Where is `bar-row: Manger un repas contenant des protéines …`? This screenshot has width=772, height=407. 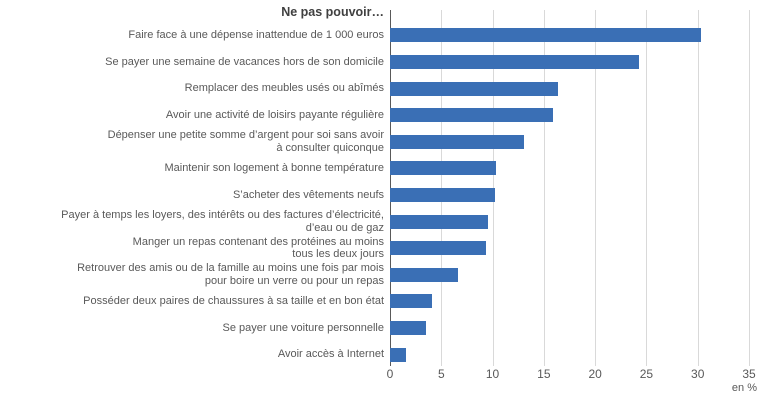
bar-row: Manger un repas contenant des protéines … is located at coordinates (386, 248).